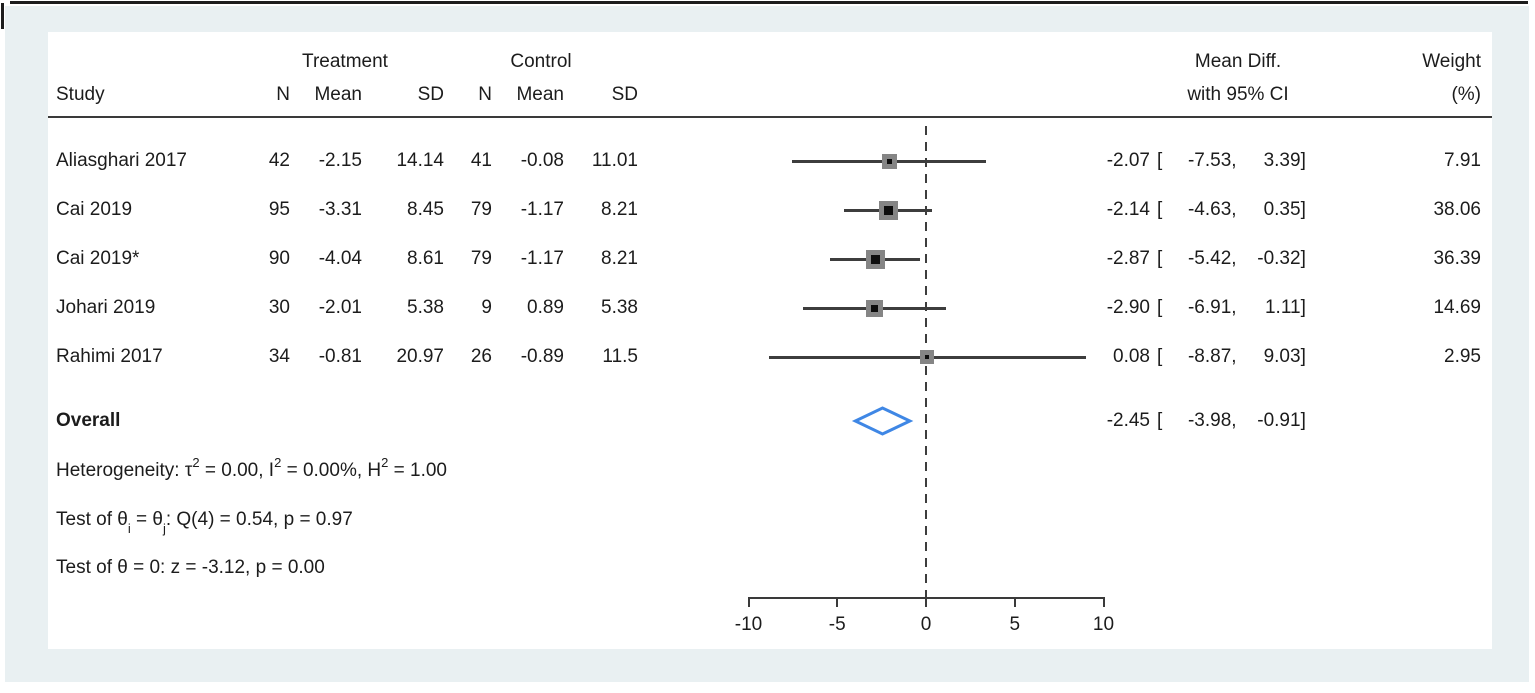 This screenshot has height=693, width=1535. What do you see at coordinates (837, 624) in the screenshot?
I see `x-axis-tick-label: -5` at bounding box center [837, 624].